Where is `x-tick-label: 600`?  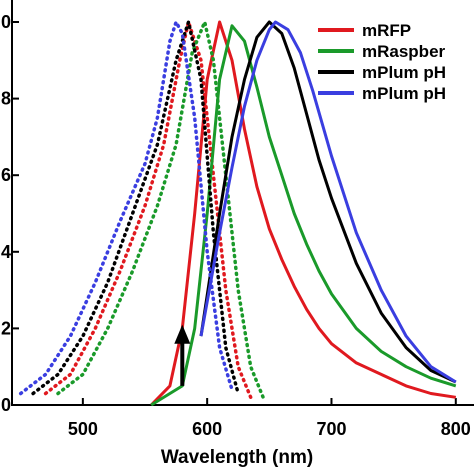 x-tick-label: 600 is located at coordinates (207, 429).